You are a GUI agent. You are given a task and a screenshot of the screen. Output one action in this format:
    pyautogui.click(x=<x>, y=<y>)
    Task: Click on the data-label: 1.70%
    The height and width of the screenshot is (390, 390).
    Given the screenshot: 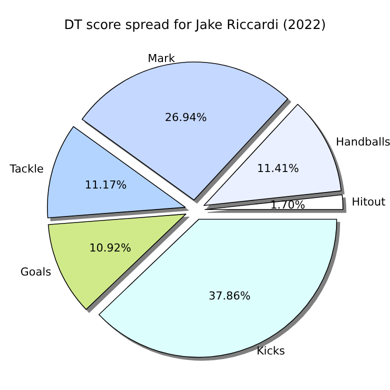 What is the action you would take?
    pyautogui.click(x=288, y=205)
    